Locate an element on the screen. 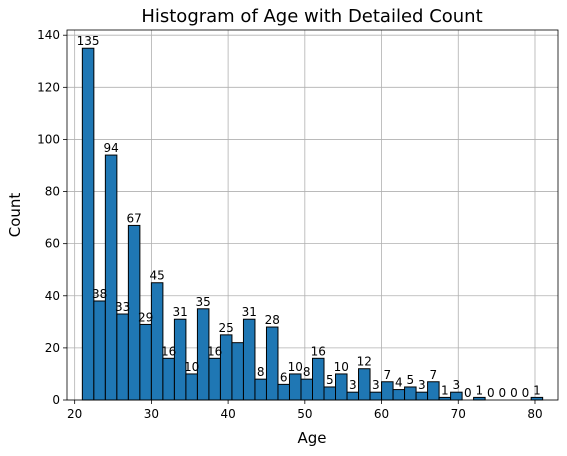 This screenshot has height=456, width=567. y-tick-label: 0 is located at coordinates (56, 400).